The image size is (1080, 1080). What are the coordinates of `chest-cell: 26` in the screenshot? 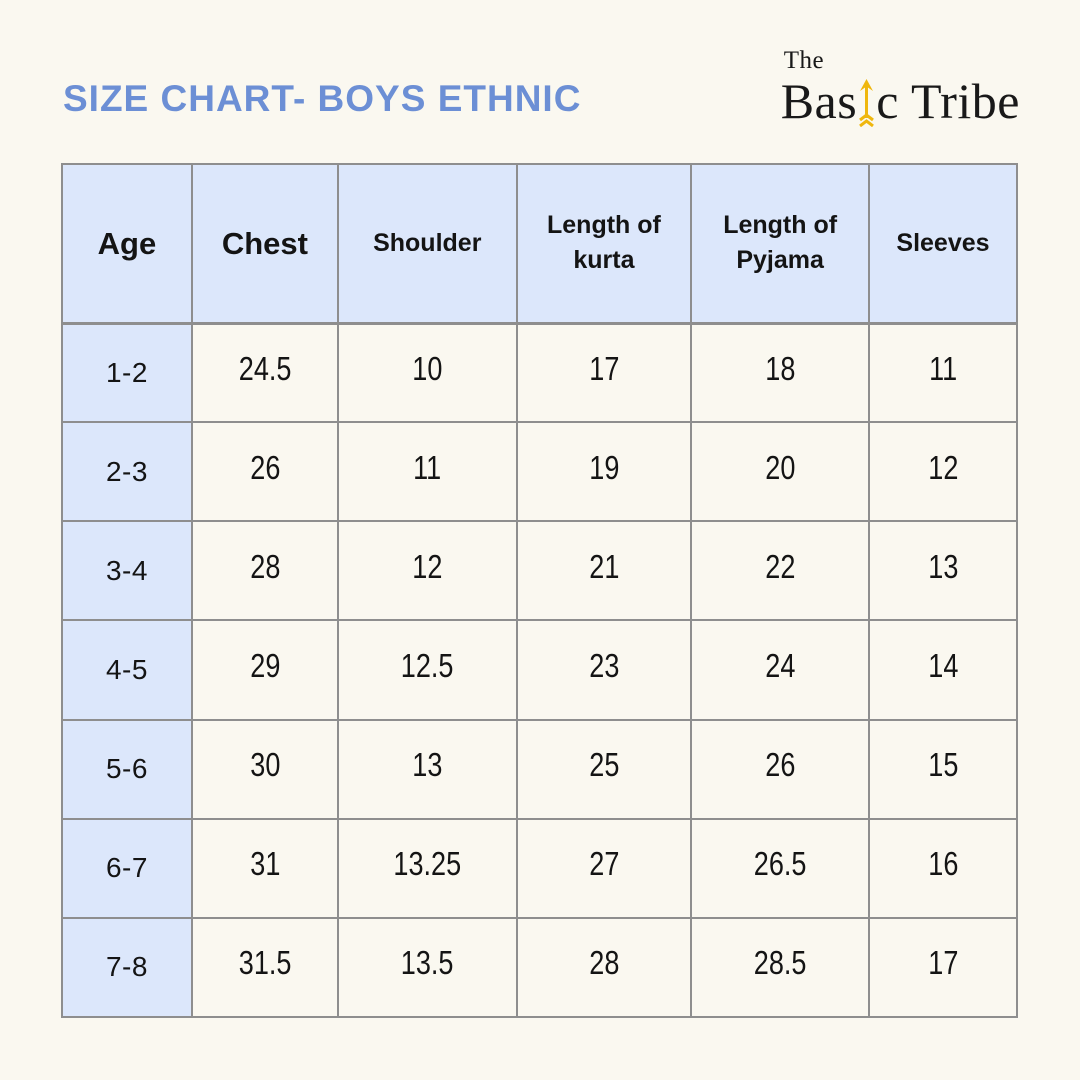 It's located at (264, 472).